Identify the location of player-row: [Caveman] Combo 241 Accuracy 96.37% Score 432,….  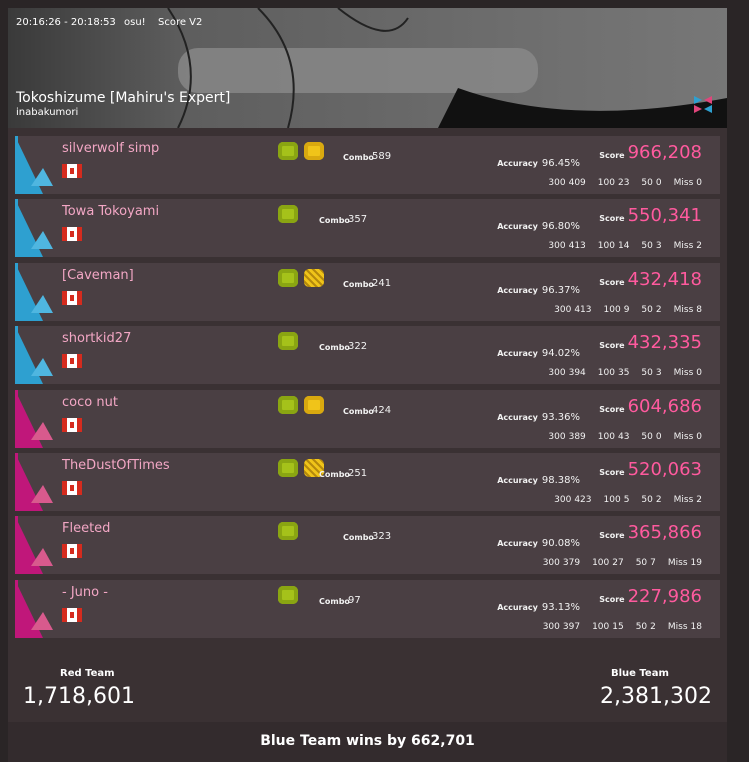
(367, 291).